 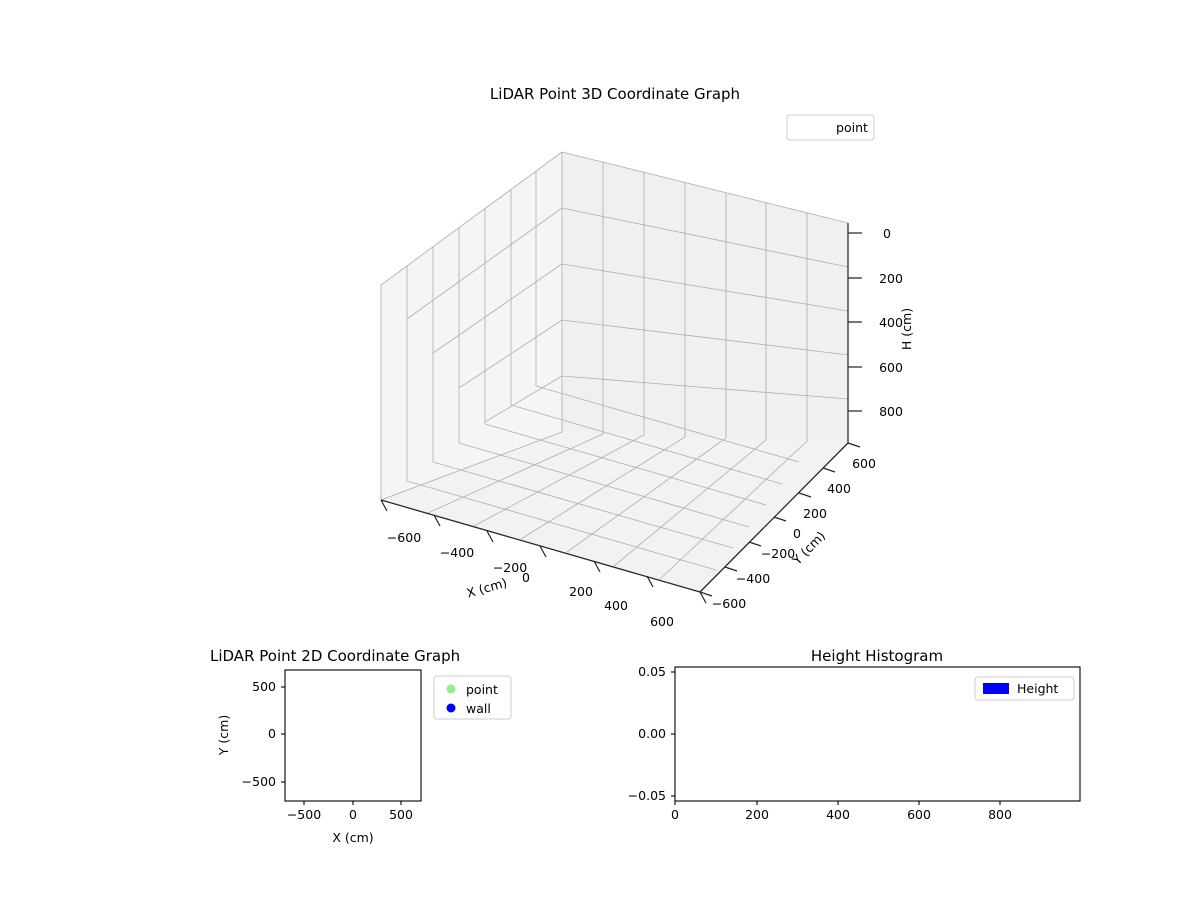 What do you see at coordinates (780, 519) in the screenshot?
I see `axis-3d-y-ticks` at bounding box center [780, 519].